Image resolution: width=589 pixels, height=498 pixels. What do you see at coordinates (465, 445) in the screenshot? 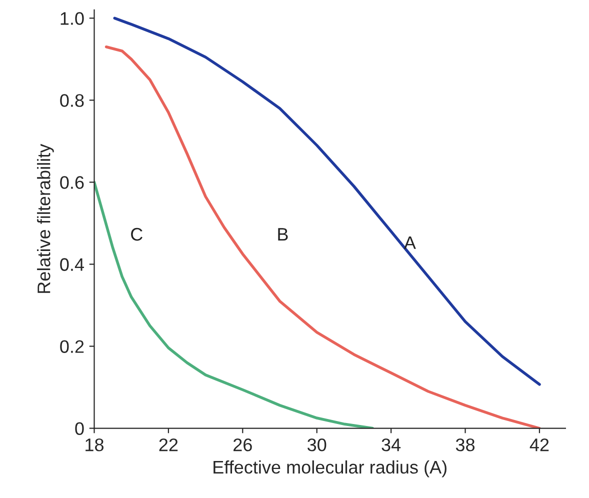
I see `x-tick-label: 38` at bounding box center [465, 445].